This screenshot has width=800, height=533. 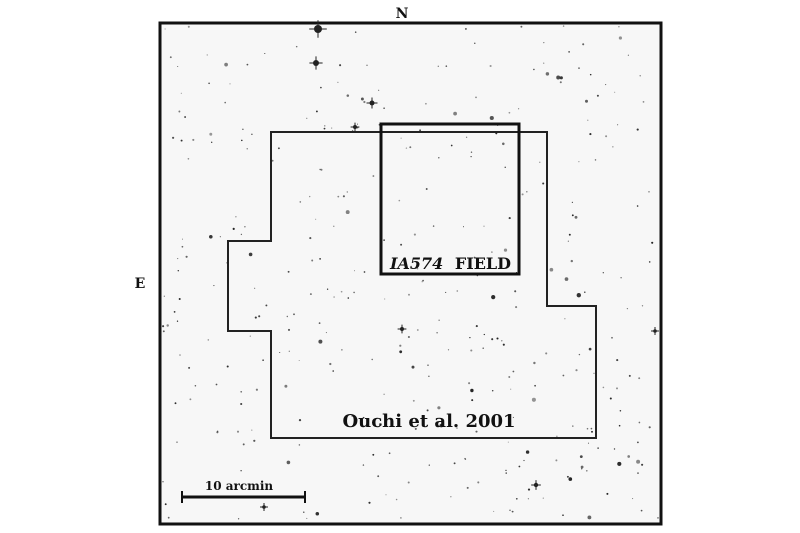 I want to click on scale-bar: 10 arcmin, so click(x=243, y=491).